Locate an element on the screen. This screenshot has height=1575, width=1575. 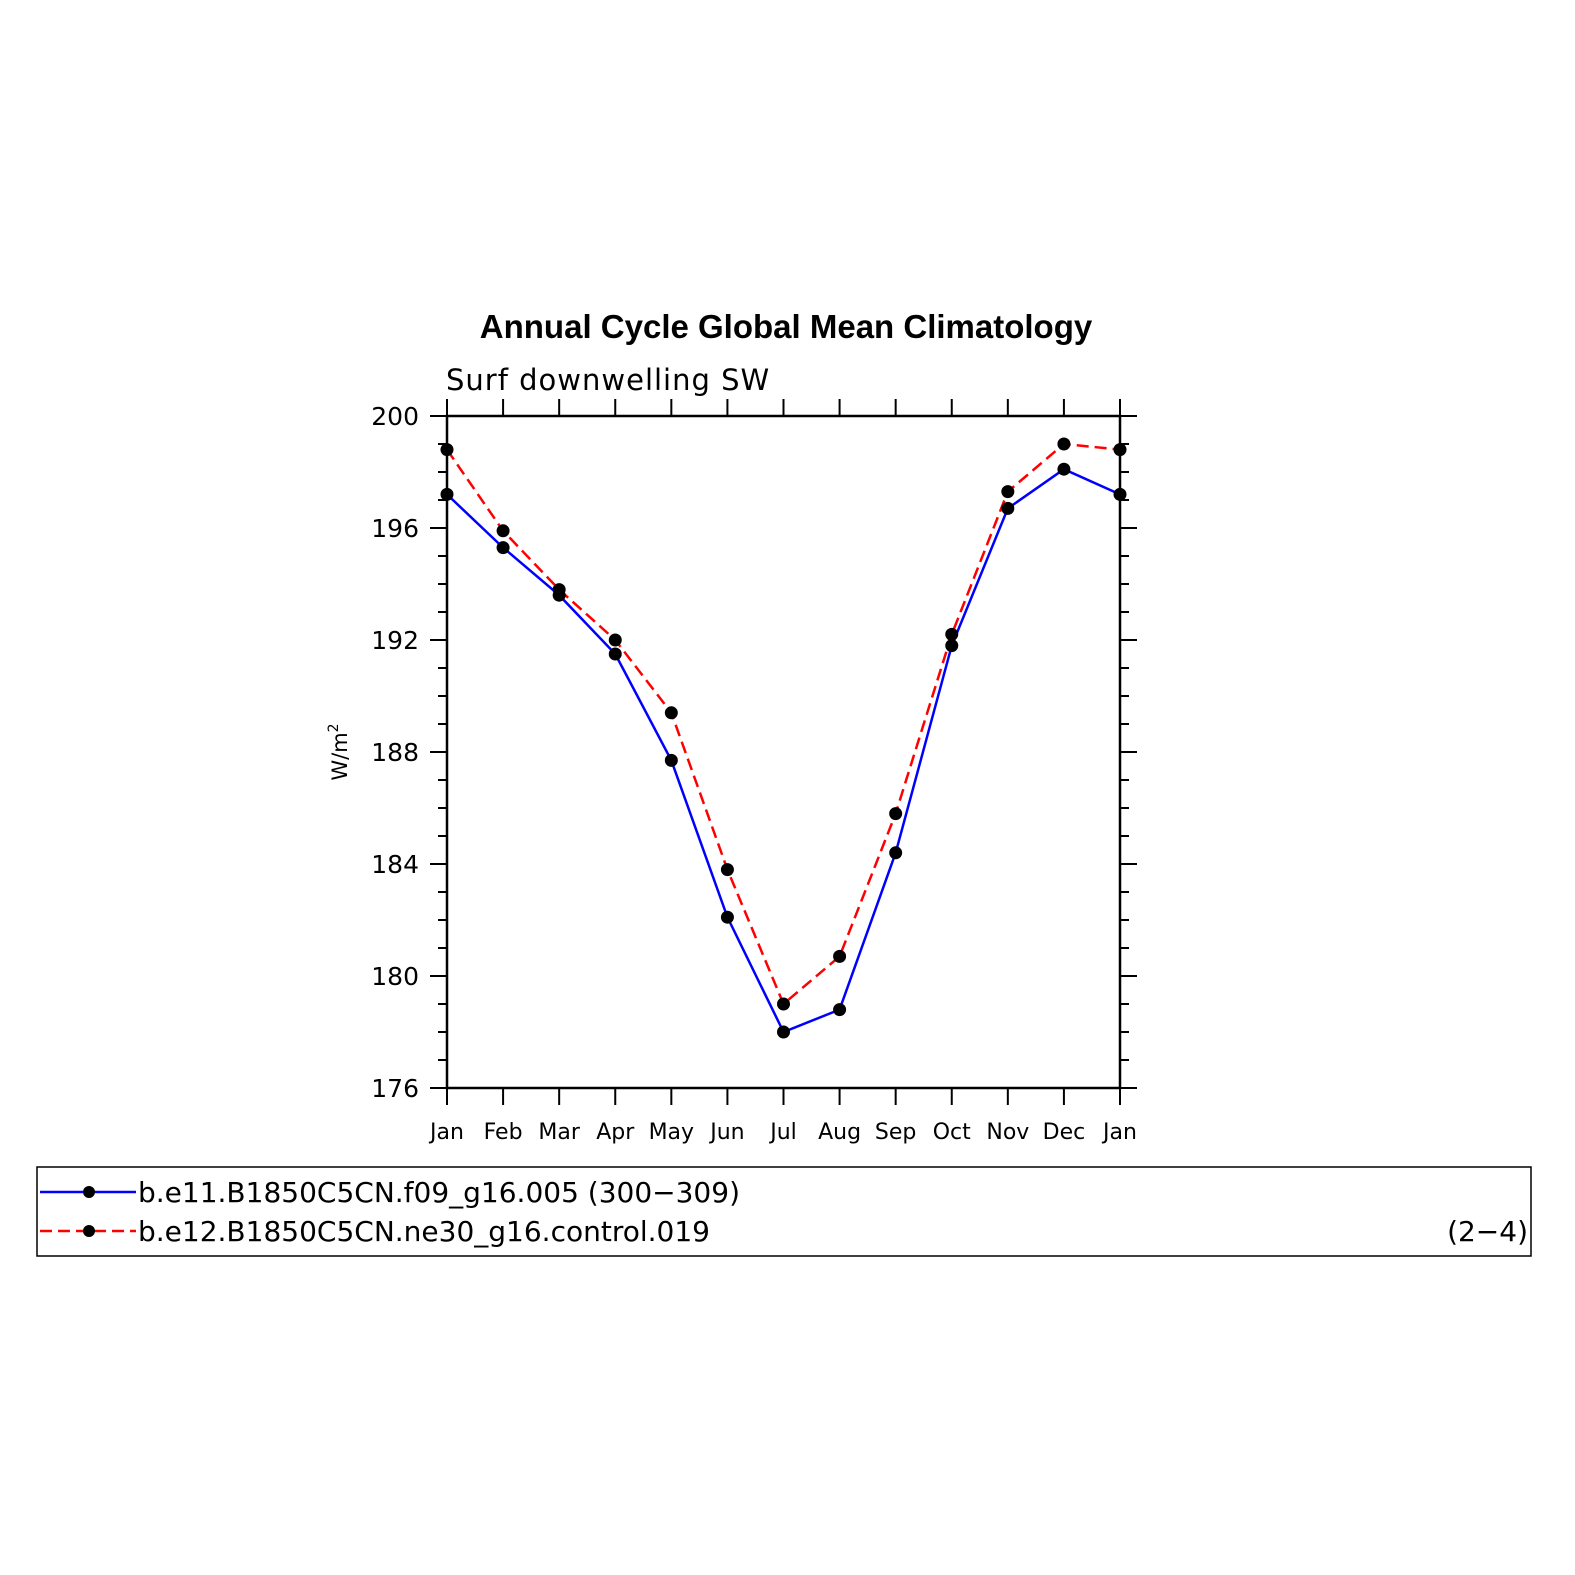
chart-subtitle: Surf downwelling SW is located at coordinates (608, 380).